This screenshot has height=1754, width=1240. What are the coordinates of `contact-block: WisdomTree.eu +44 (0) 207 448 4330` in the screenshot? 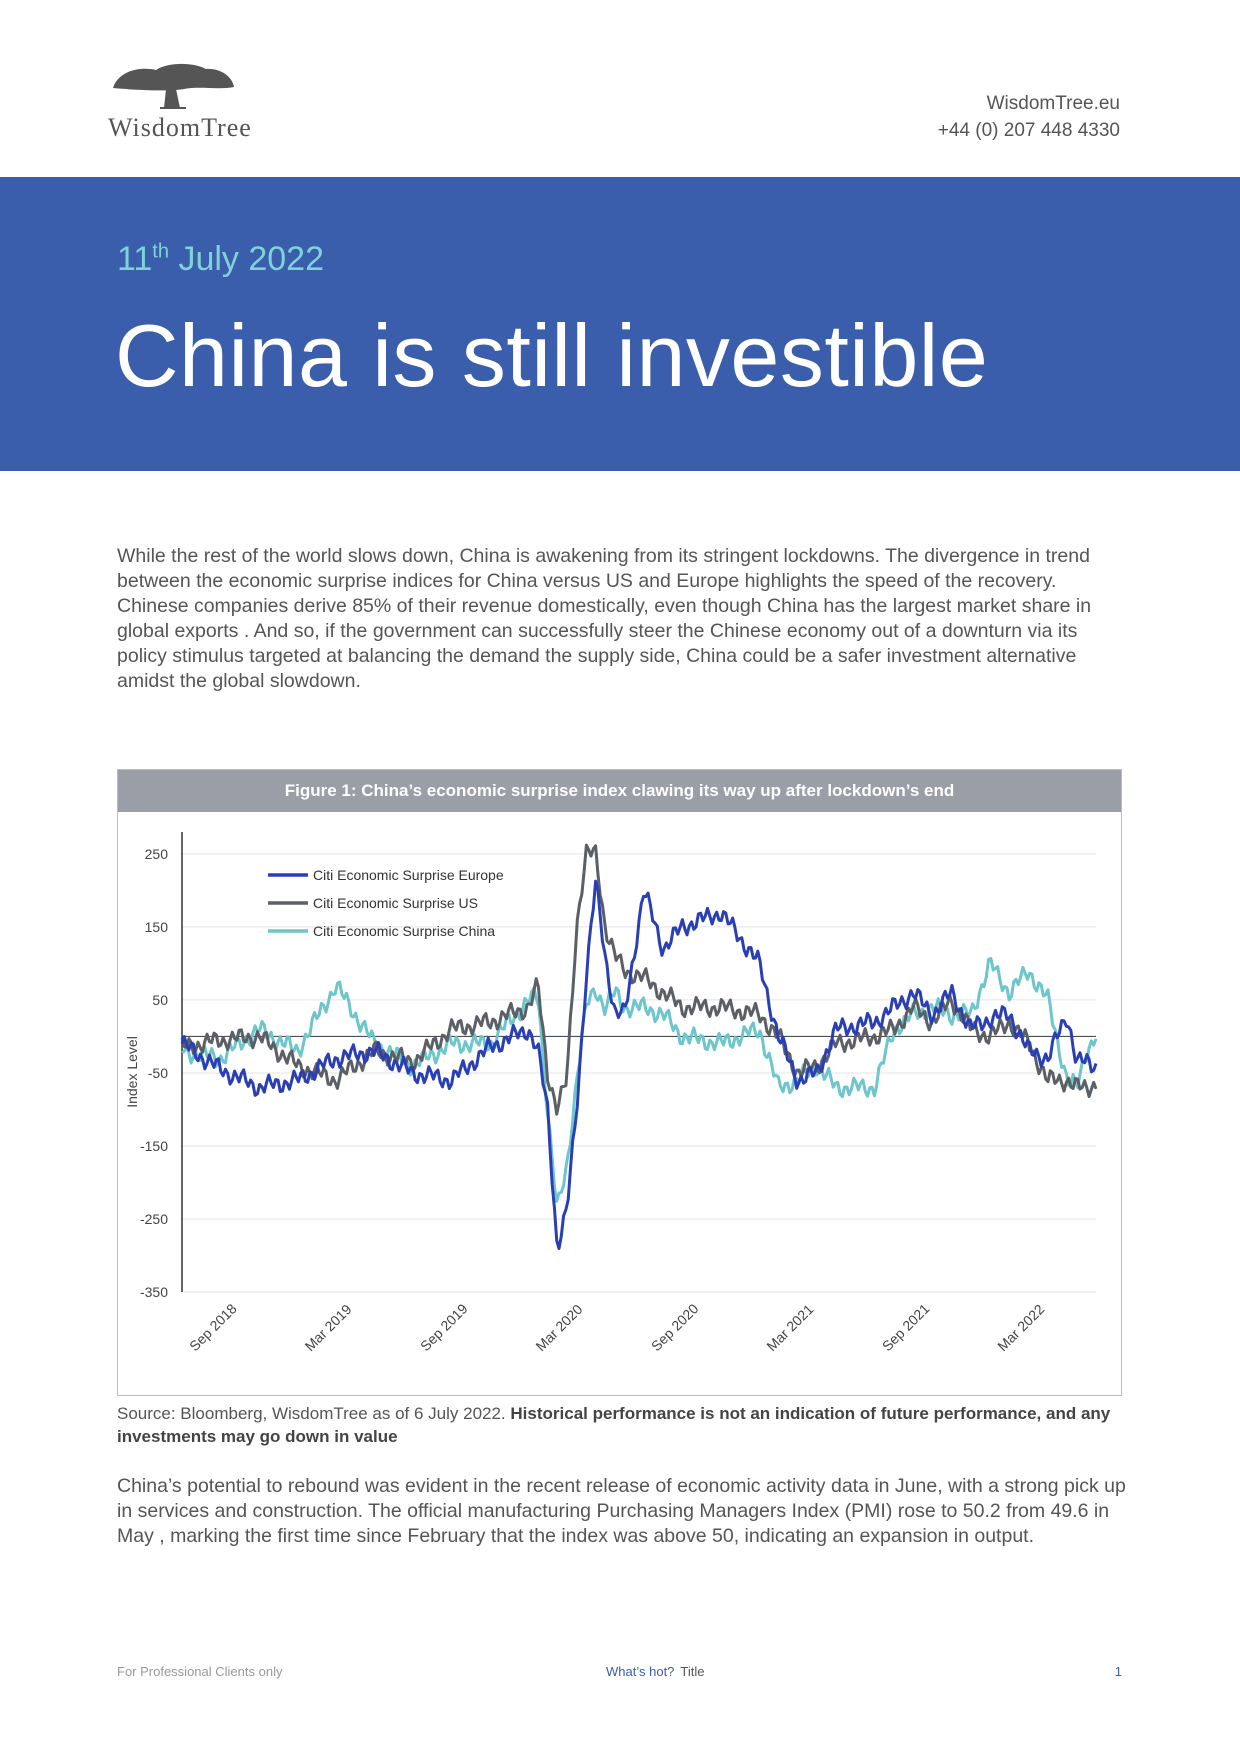 It's located at (1029, 117).